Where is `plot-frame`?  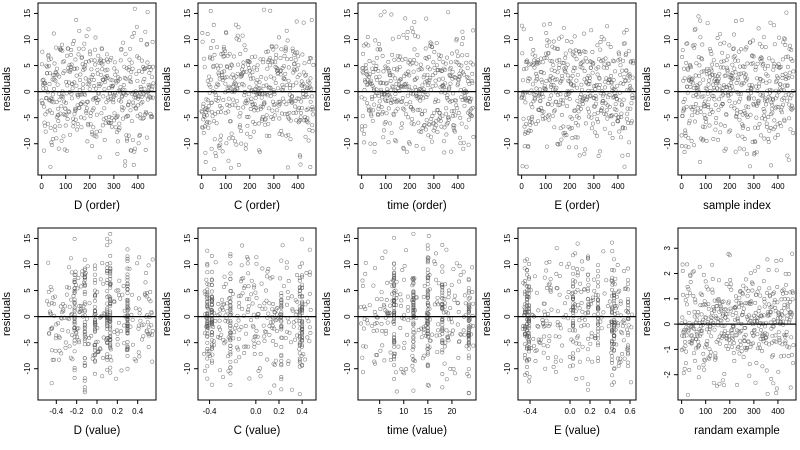 plot-frame is located at coordinates (97, 89).